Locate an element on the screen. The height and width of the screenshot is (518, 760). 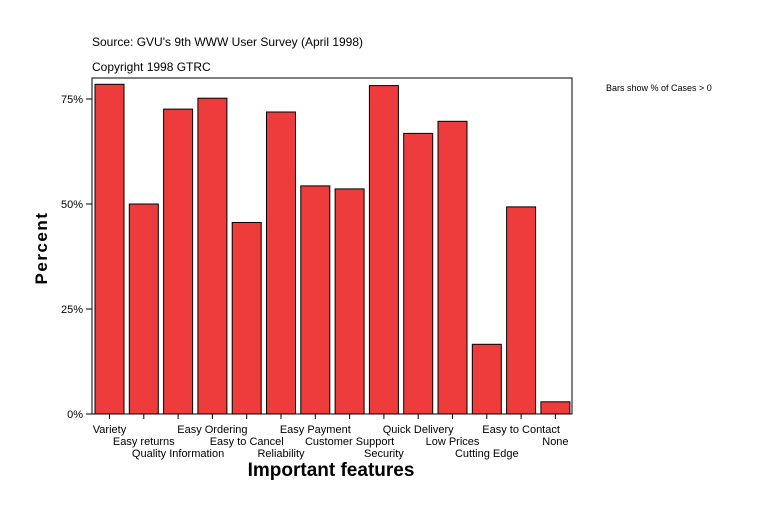
x-tick-label: Security is located at coordinates (384, 454).